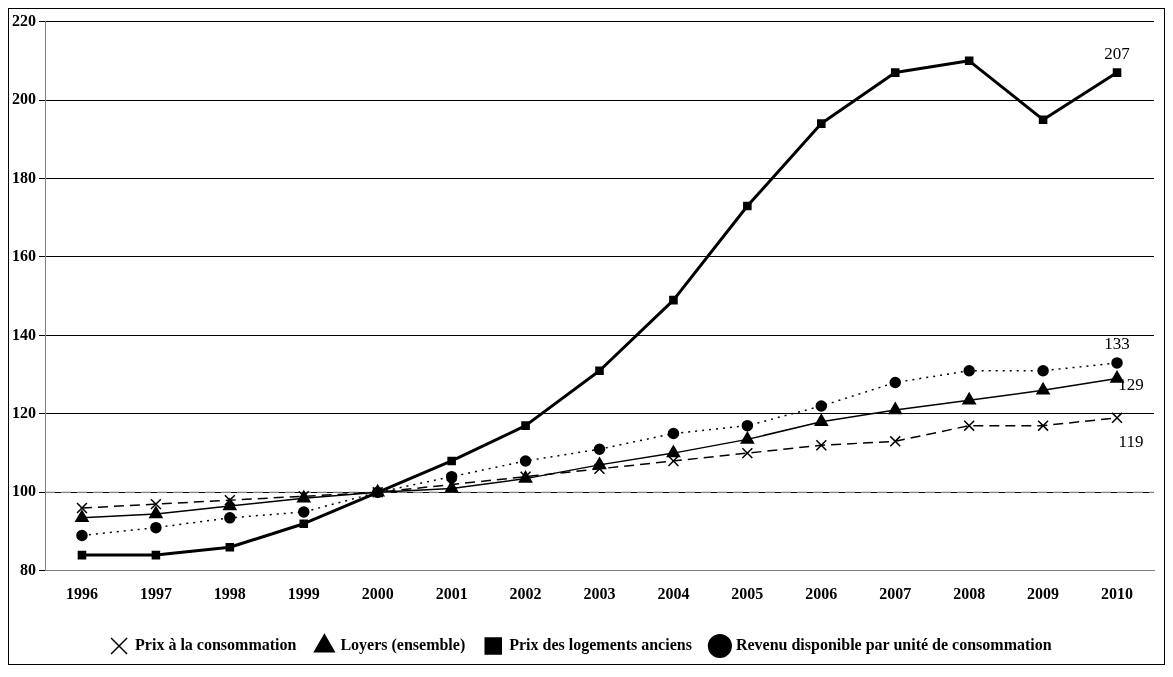  I want to click on x-tick-label: 1996, so click(81, 593).